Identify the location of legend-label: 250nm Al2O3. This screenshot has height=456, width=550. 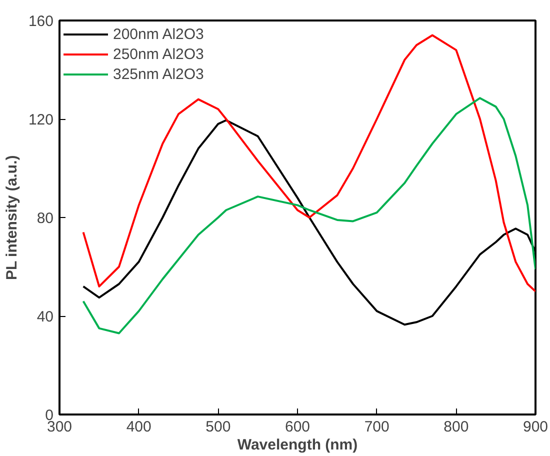
(158, 54).